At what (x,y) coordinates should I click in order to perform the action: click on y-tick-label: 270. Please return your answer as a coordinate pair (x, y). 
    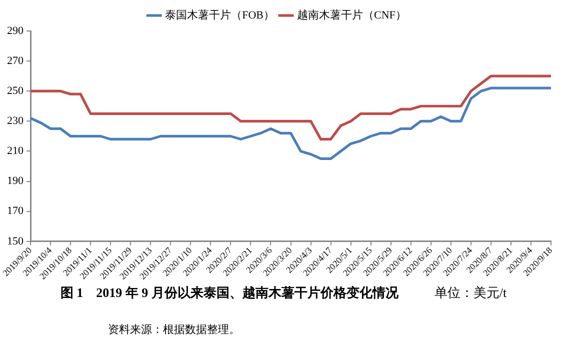
    Looking at the image, I should click on (15, 60).